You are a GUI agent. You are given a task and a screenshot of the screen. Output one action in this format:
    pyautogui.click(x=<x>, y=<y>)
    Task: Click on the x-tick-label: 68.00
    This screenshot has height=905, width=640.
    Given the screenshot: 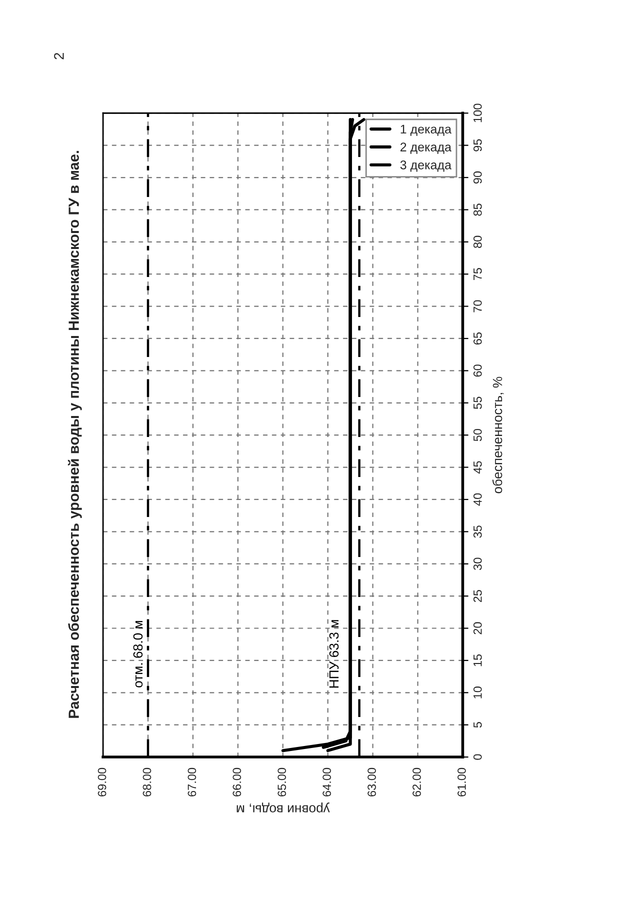 What is the action you would take?
    pyautogui.click(x=147, y=782)
    